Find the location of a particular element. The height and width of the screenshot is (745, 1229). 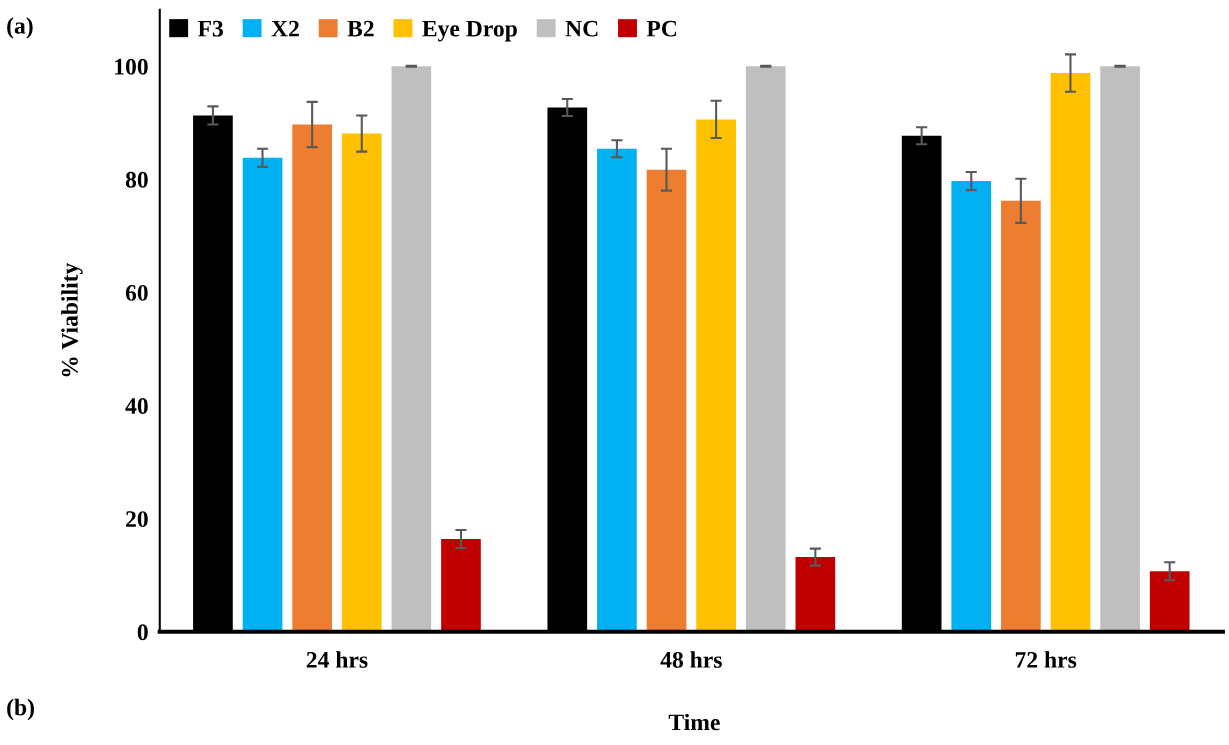

legend-label: PC is located at coordinates (661, 28).